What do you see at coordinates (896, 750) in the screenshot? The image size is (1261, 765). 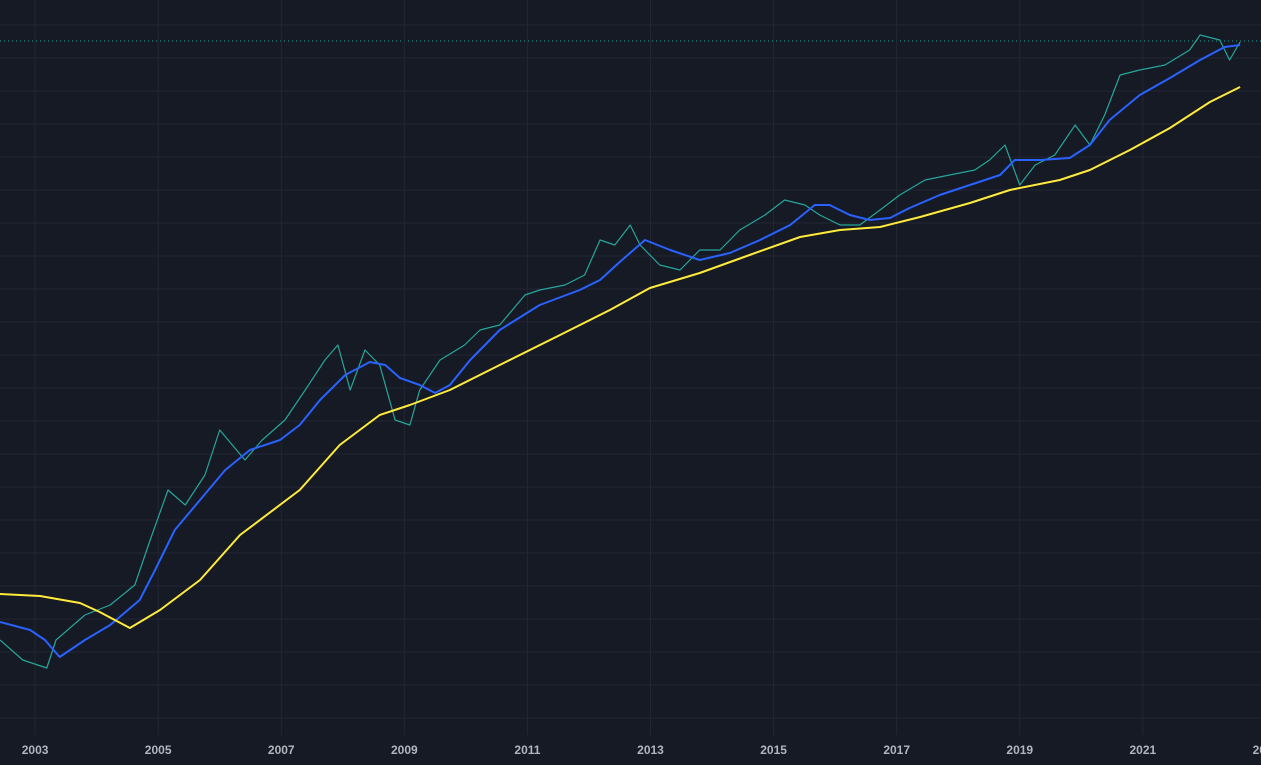 I see `x-tick-label: 2017` at bounding box center [896, 750].